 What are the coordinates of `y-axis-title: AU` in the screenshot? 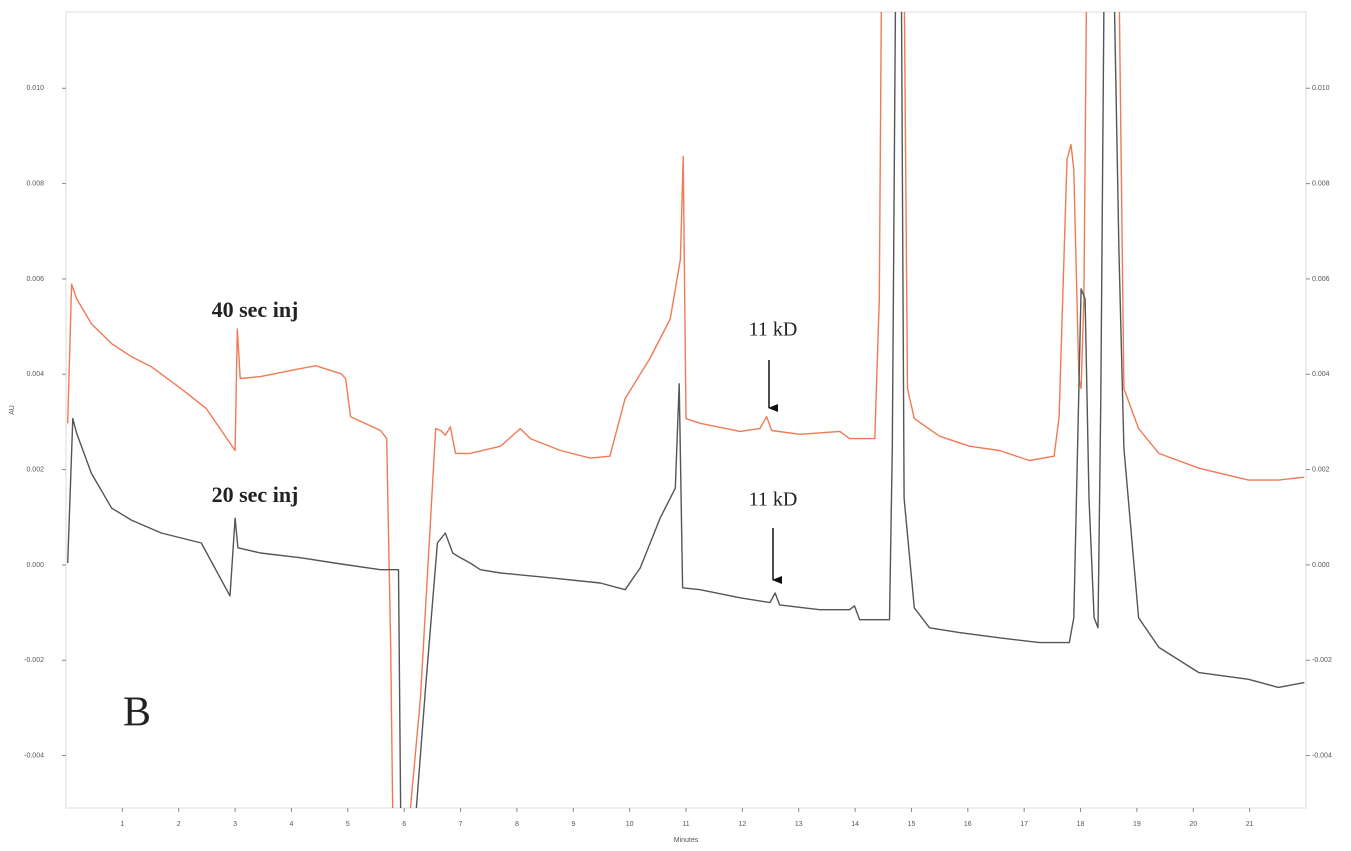 It's located at (12, 410).